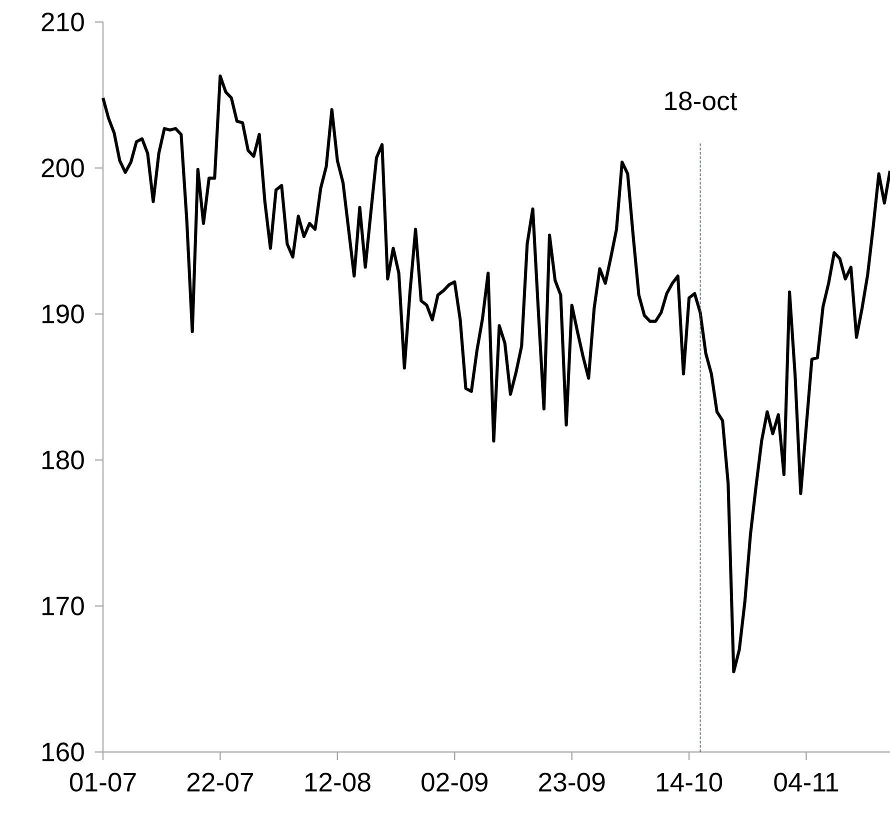  I want to click on x-tick-label: 14-10, so click(689, 782).